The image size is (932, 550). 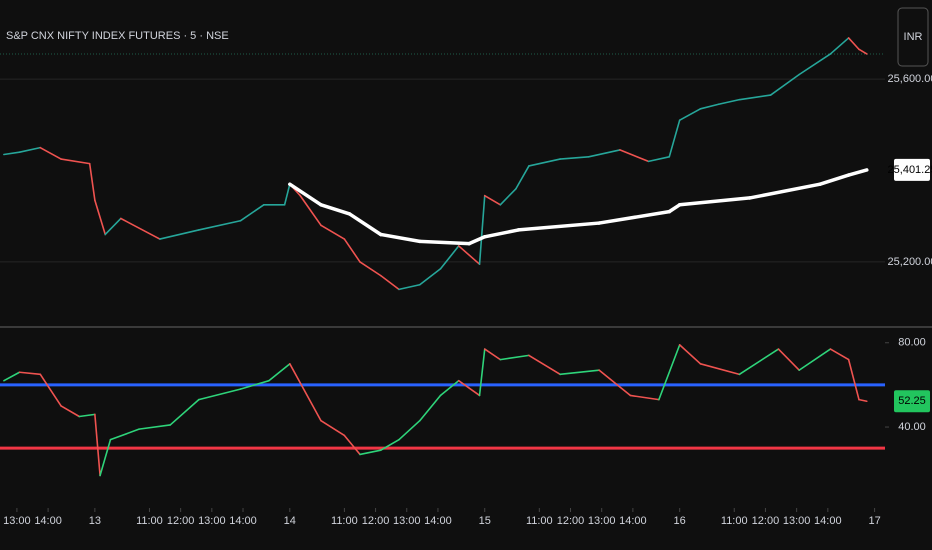 What do you see at coordinates (874, 521) in the screenshot?
I see `x-tick-label: 17` at bounding box center [874, 521].